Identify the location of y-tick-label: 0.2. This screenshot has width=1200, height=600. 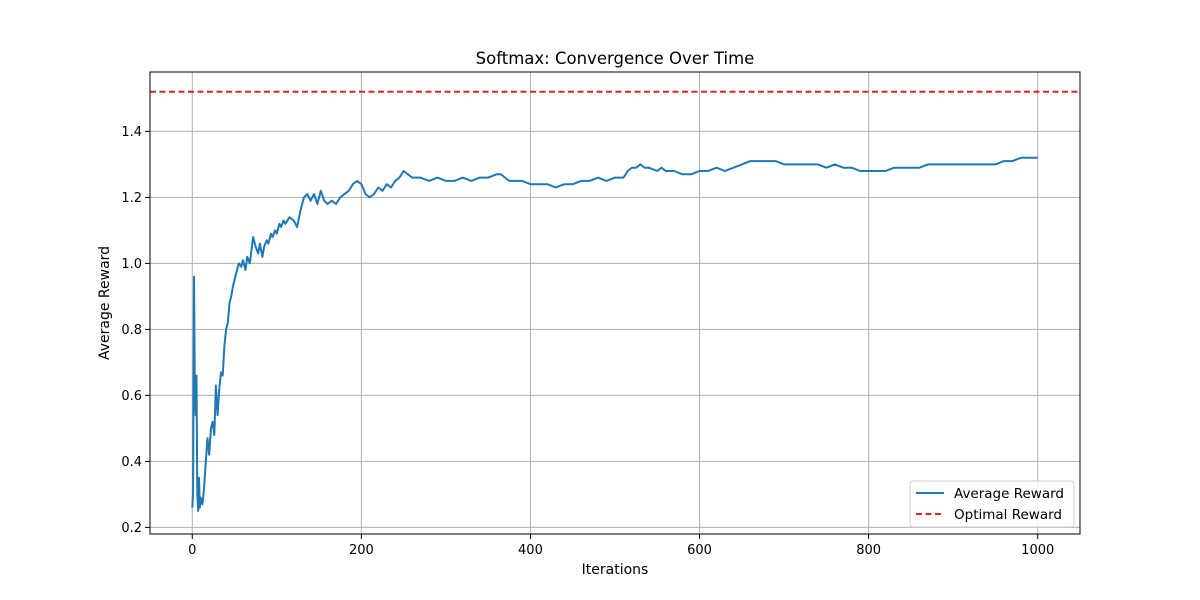
(131, 528).